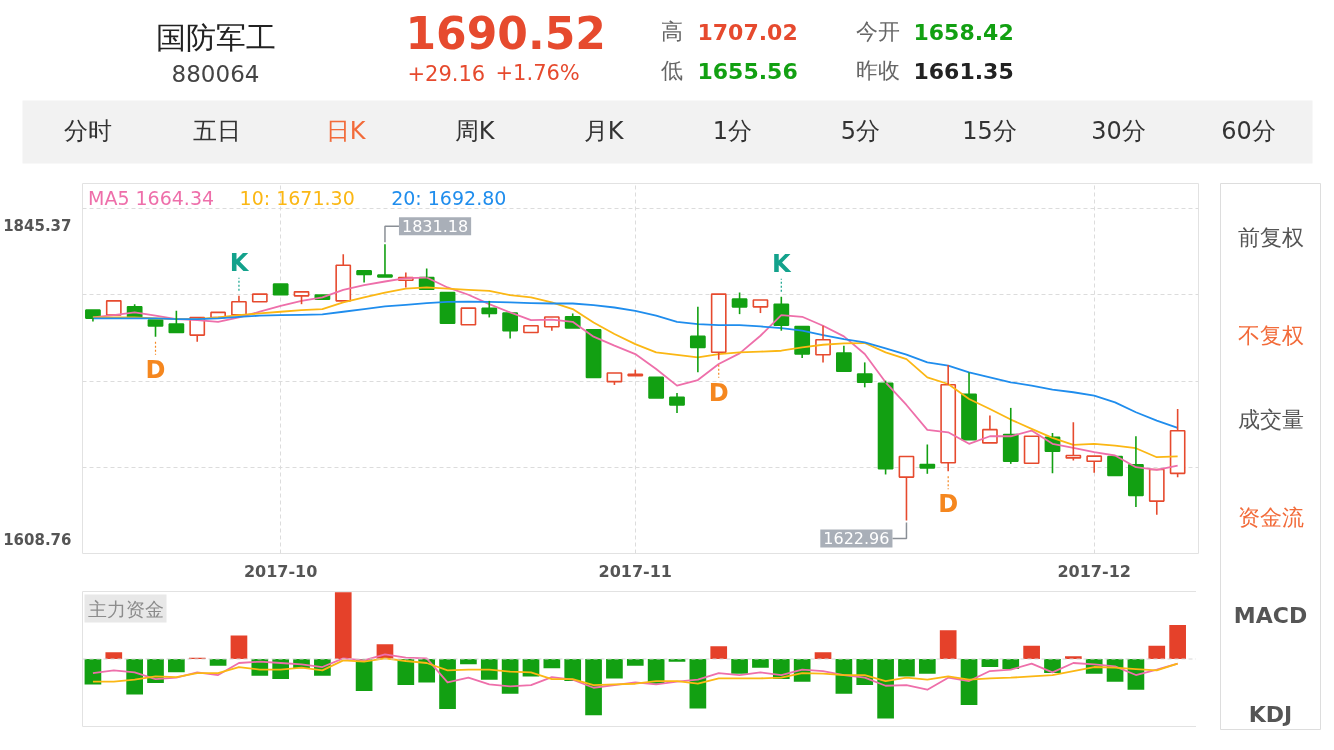  I want to click on text: 前复权, so click(1270, 237).